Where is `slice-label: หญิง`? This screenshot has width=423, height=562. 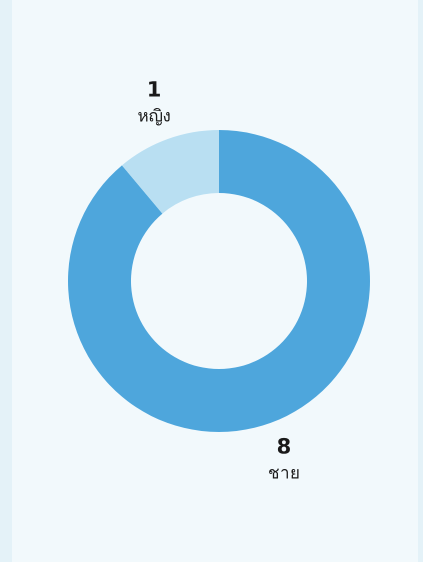 slice-label: หญิง is located at coordinates (154, 116).